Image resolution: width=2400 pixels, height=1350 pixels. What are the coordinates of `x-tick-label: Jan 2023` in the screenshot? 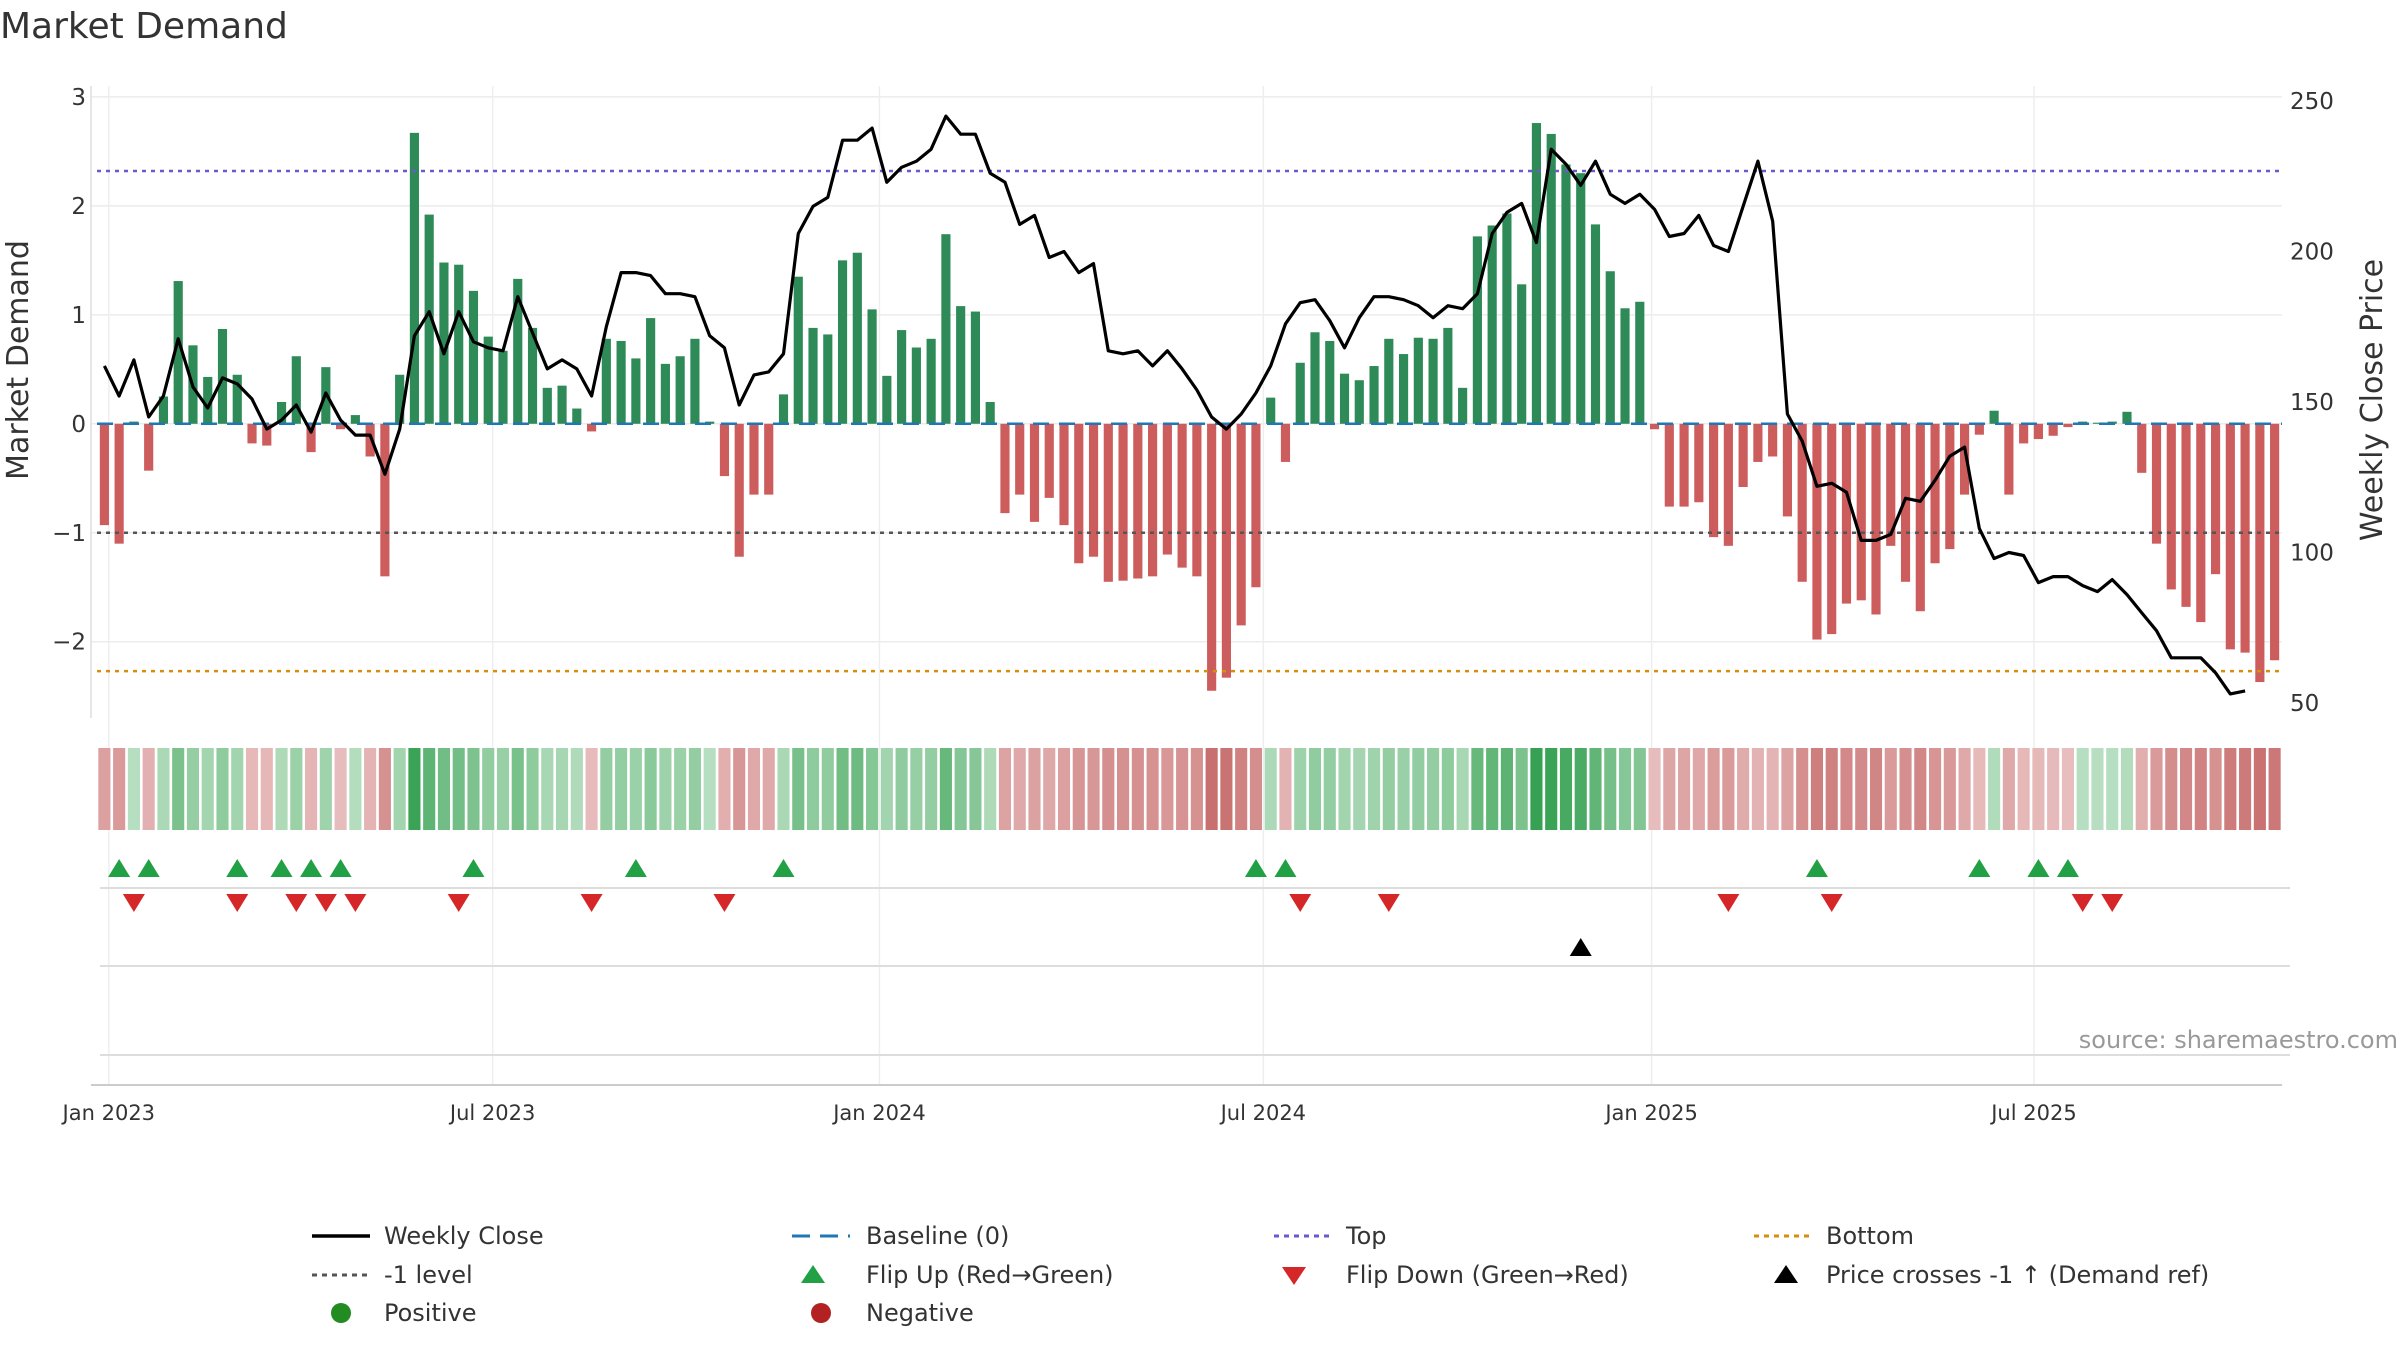 It's located at (108, 1113).